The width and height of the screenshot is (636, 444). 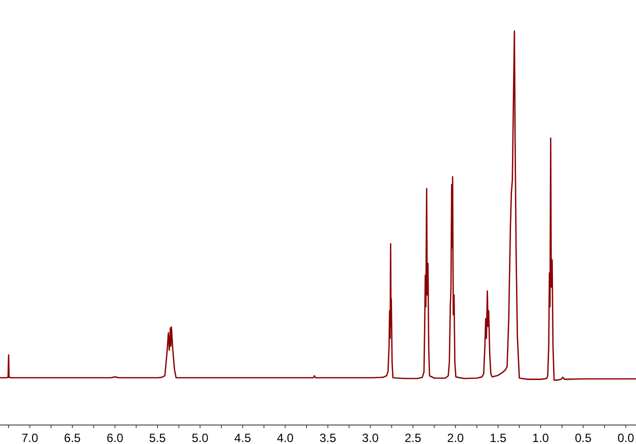 I want to click on x-tick-label: 3.5, so click(x=327, y=437).